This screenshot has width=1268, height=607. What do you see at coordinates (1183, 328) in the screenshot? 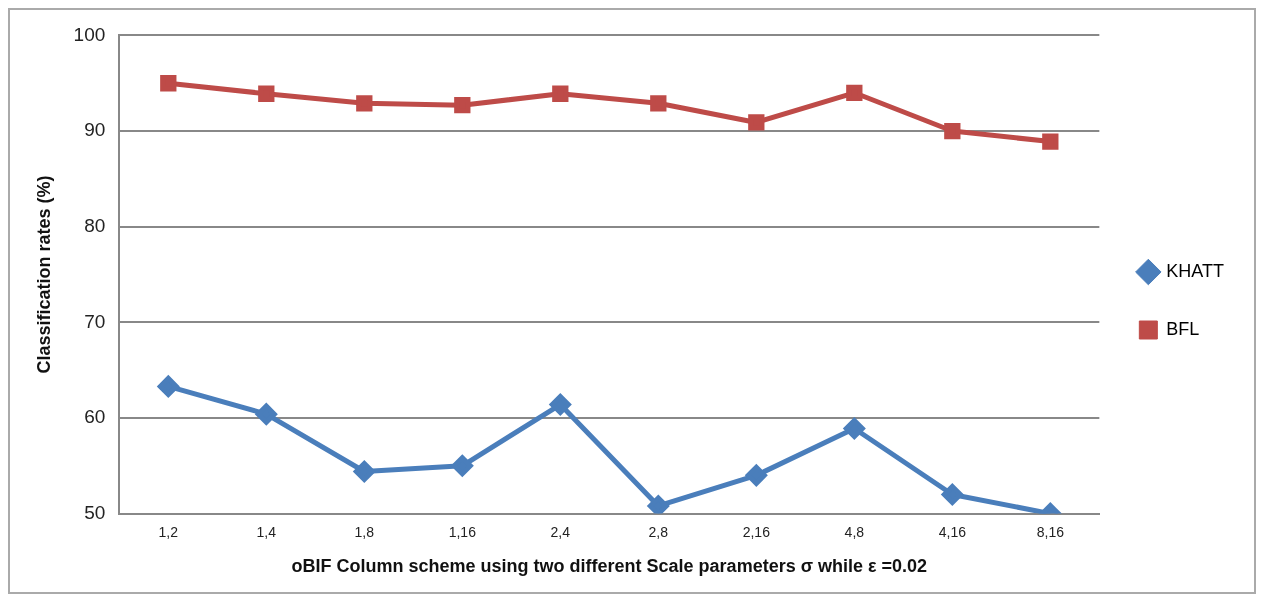
I see `legend-label: BFL` at bounding box center [1183, 328].